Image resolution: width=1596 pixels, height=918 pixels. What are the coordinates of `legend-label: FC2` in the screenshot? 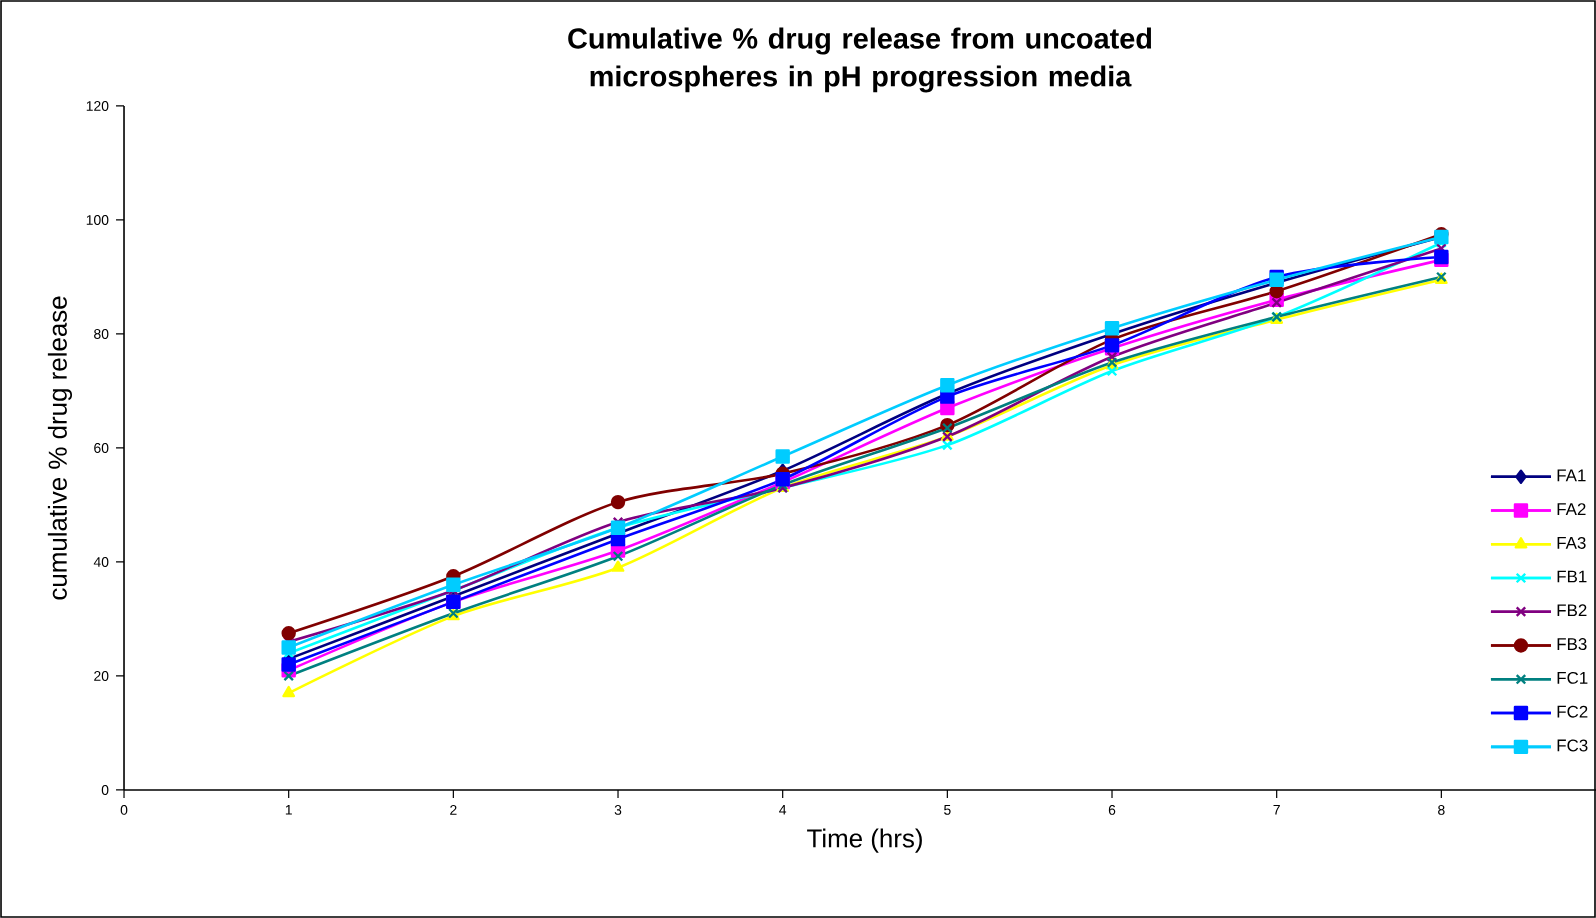 It's located at (1572, 711).